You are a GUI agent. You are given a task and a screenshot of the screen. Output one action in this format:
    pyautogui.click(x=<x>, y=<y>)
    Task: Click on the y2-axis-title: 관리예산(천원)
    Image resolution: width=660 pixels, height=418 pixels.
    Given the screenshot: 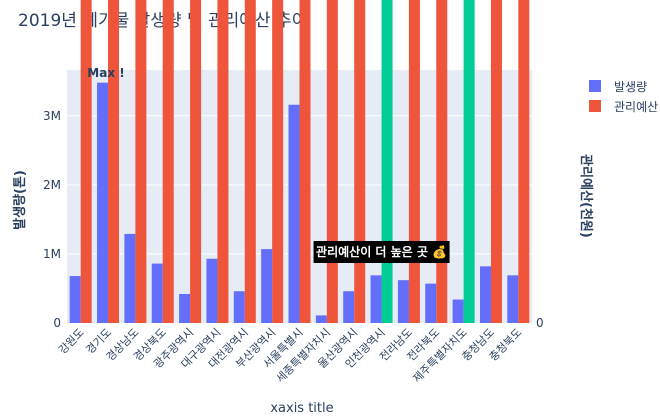 What is the action you would take?
    pyautogui.click(x=586, y=196)
    